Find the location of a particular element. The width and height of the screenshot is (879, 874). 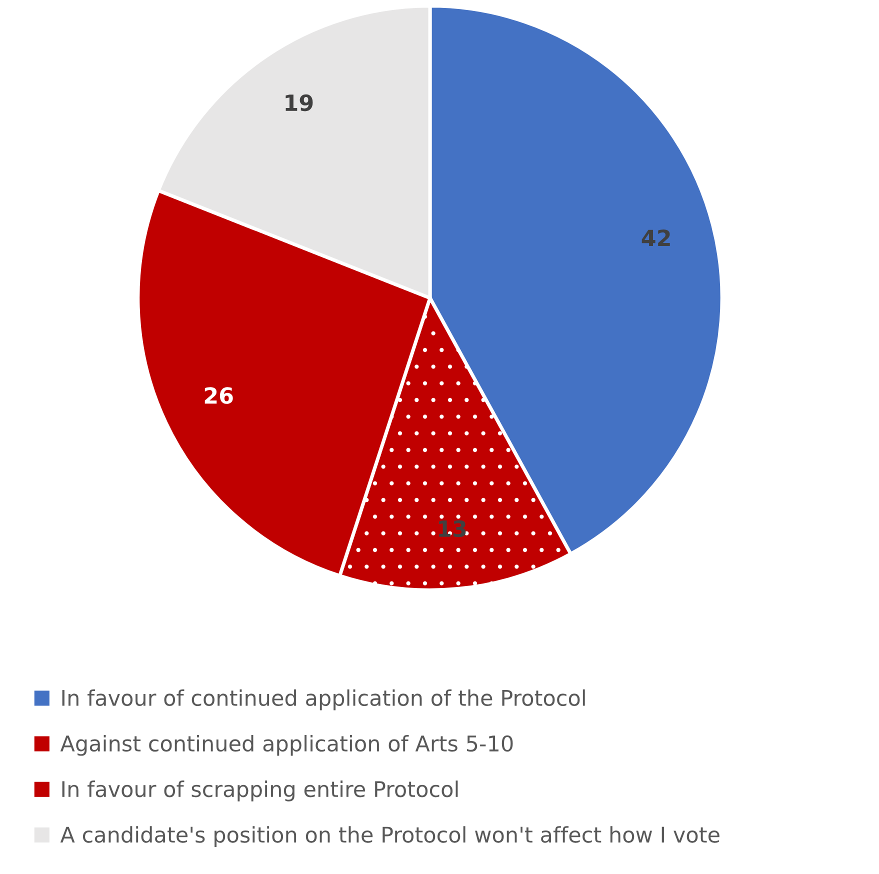

data-label: 26 is located at coordinates (218, 395).